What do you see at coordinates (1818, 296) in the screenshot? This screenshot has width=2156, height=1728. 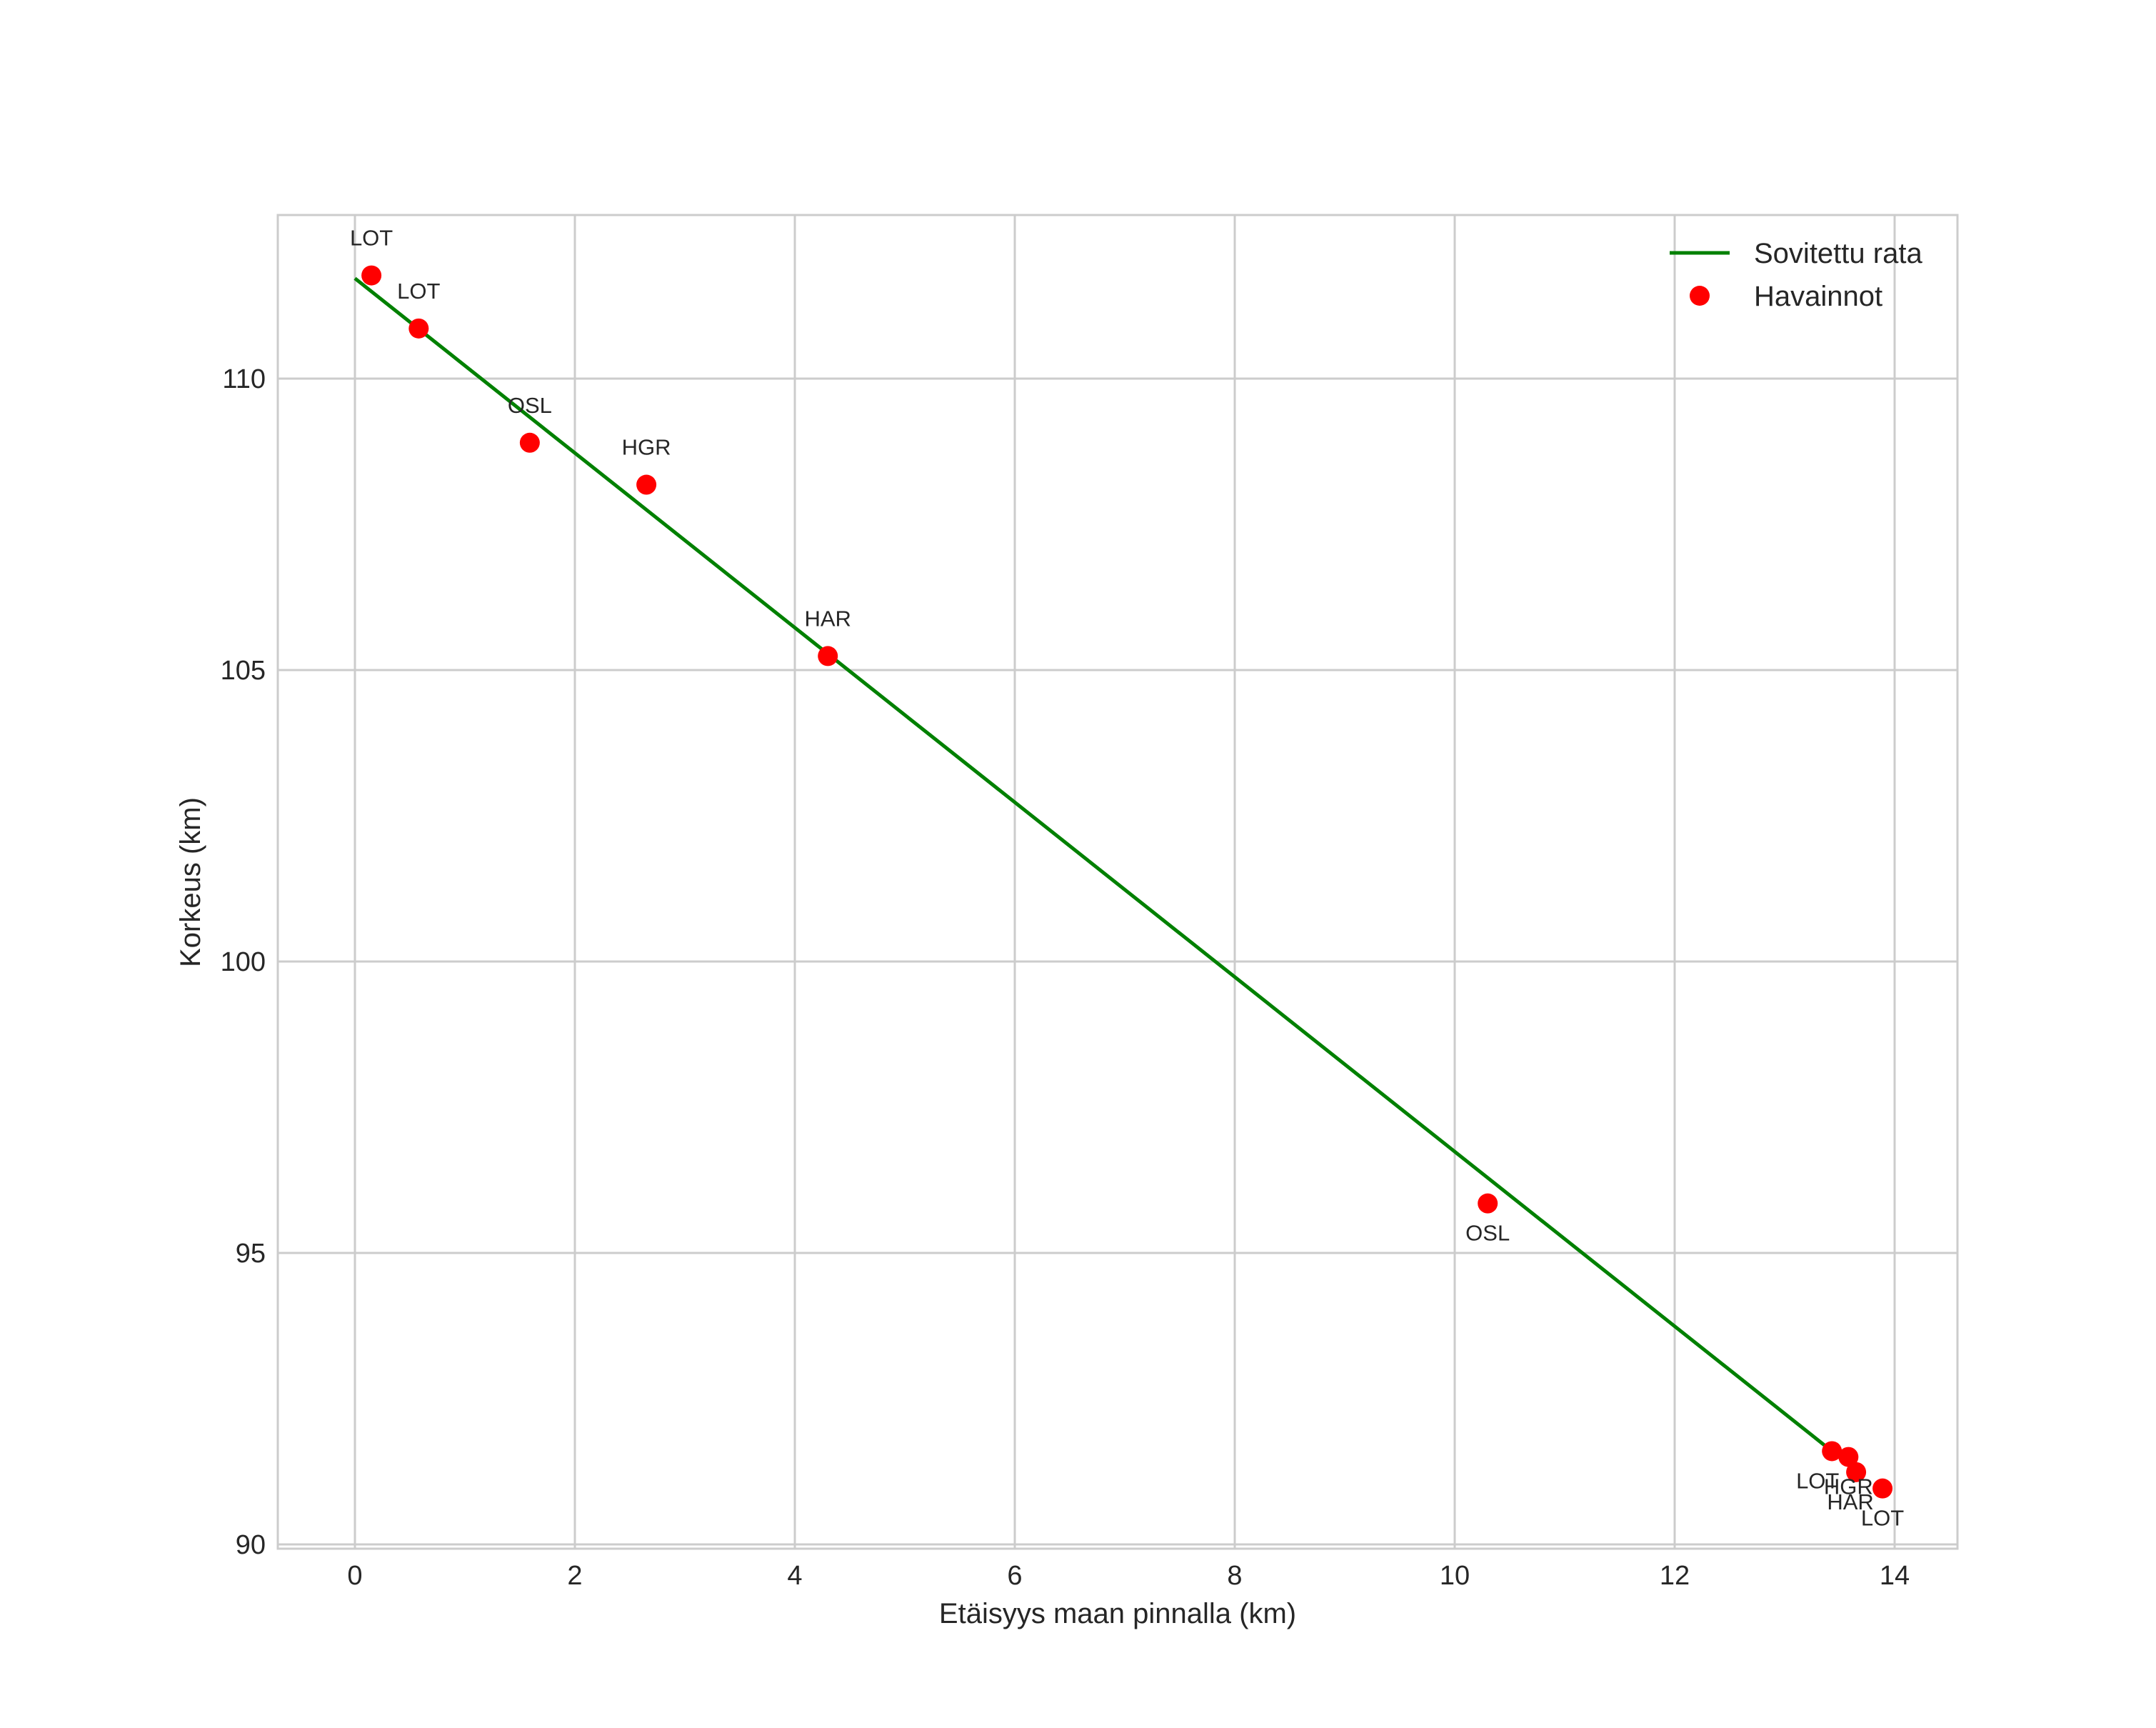 I see `legend-label-observations: Havainnot` at bounding box center [1818, 296].